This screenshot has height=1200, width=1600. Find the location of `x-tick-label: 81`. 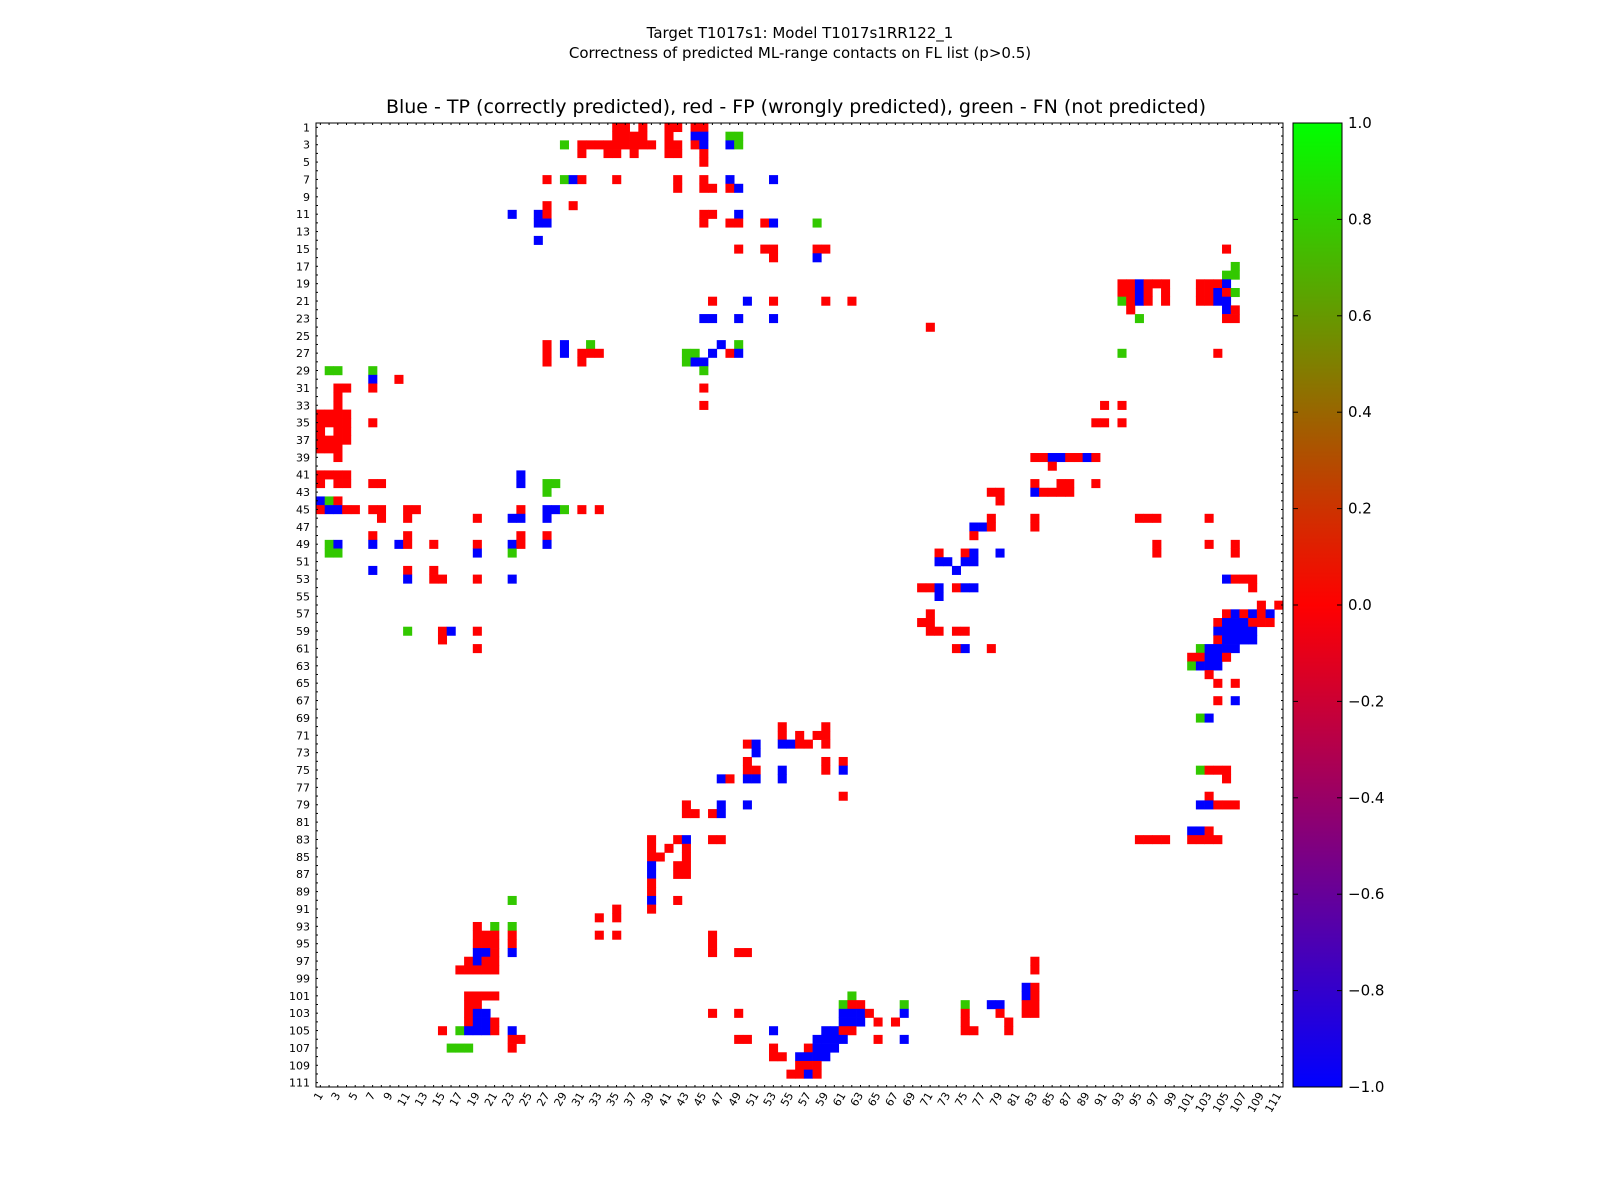

x-tick-label: 81 is located at coordinates (1014, 1099).